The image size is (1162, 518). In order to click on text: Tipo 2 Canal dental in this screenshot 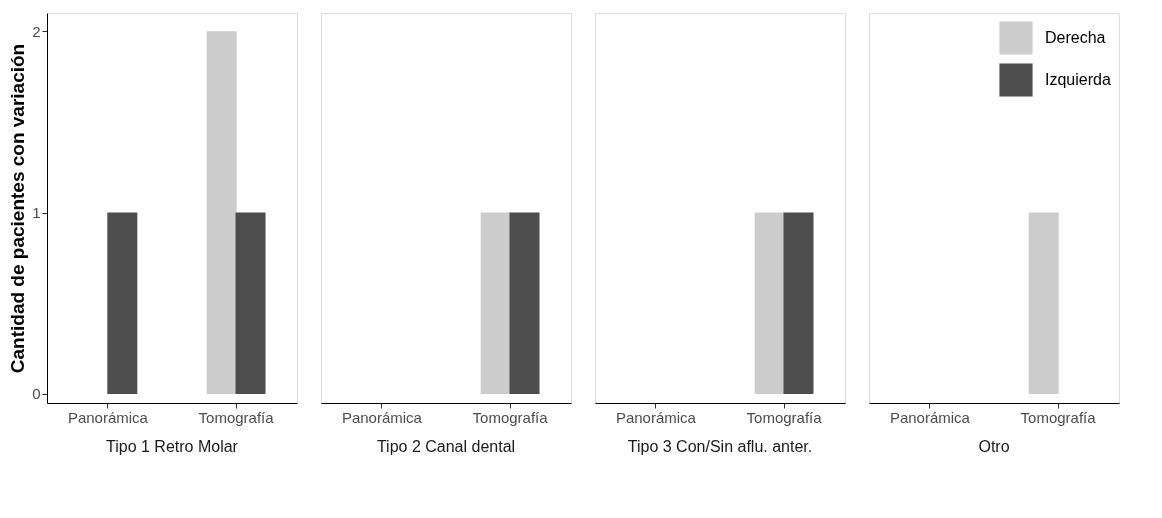, I will do `click(446, 446)`.